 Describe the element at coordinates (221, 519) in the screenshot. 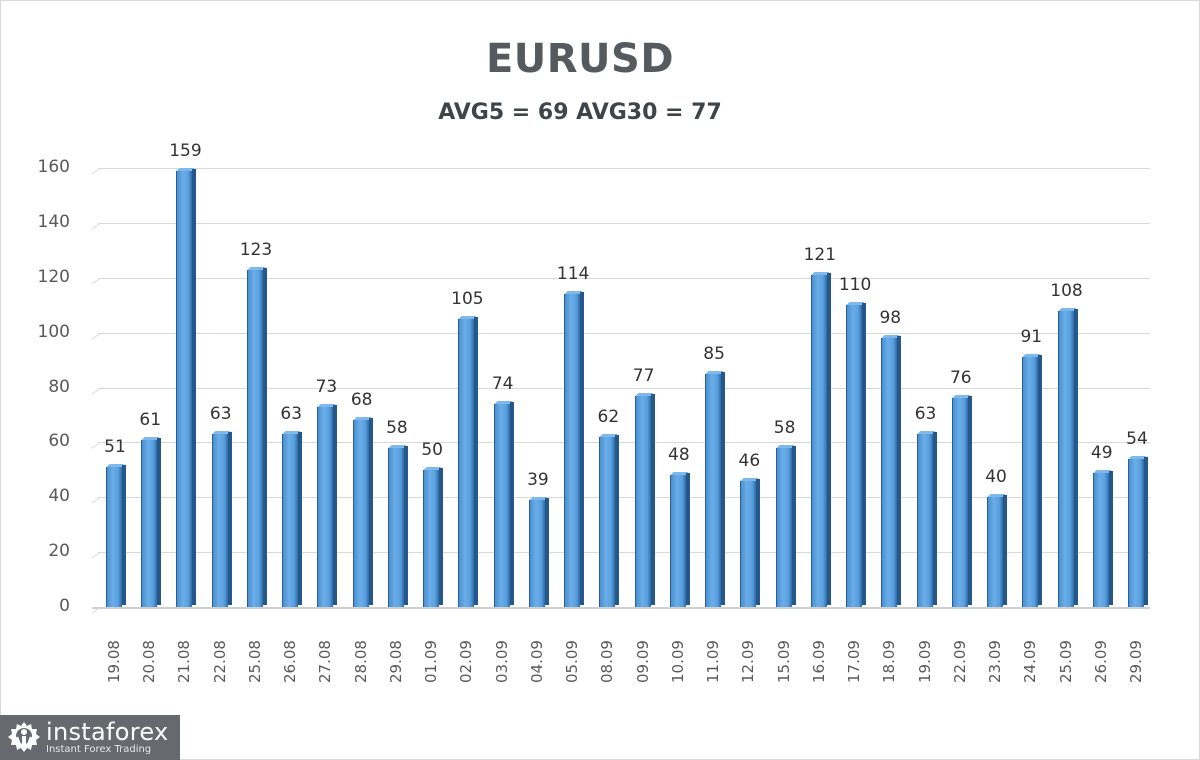

I see `bar-22.08` at that location.